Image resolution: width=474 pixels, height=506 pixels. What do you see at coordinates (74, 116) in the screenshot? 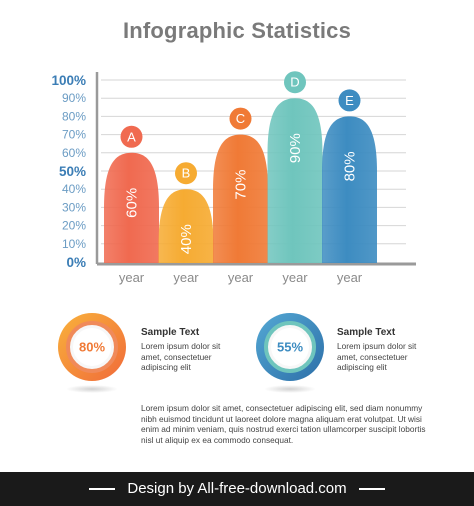
I see `y-tick-label: 80%` at bounding box center [74, 116].